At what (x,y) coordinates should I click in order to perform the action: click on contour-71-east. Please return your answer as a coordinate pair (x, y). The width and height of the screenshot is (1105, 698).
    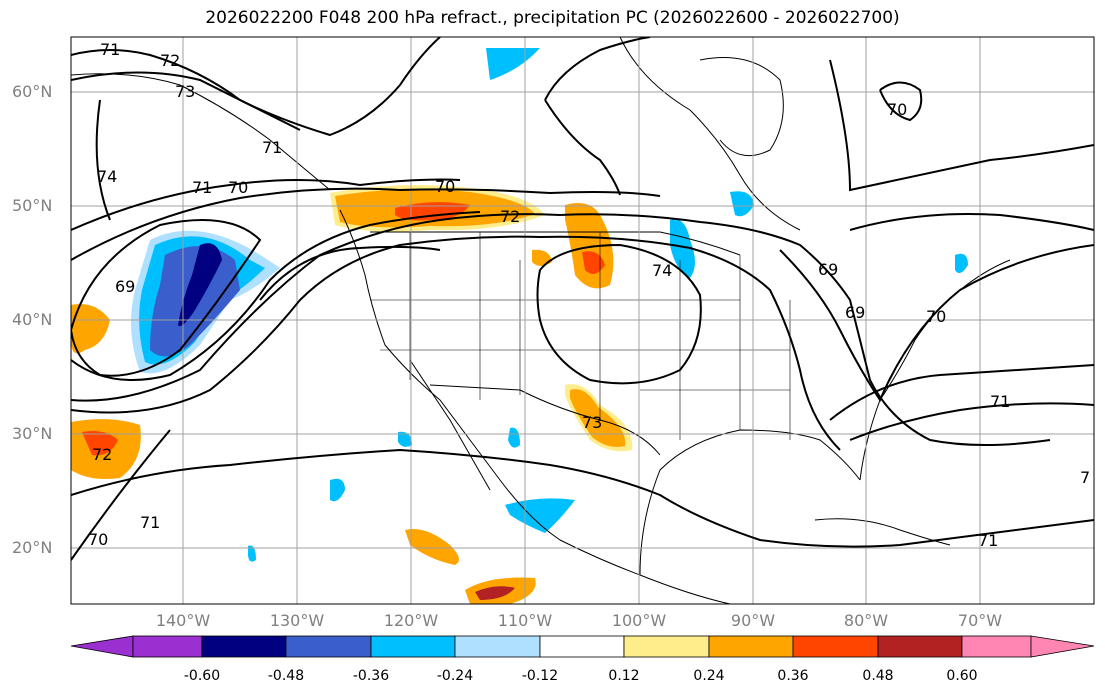
    Looking at the image, I should click on (961, 392).